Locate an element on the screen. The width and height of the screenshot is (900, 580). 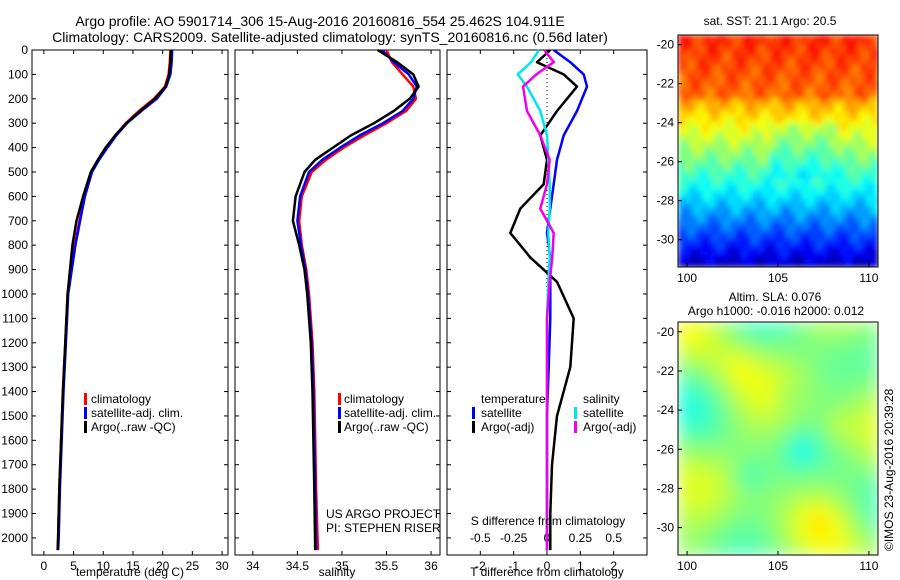
x-tick-label: 34 is located at coordinates (253, 566).